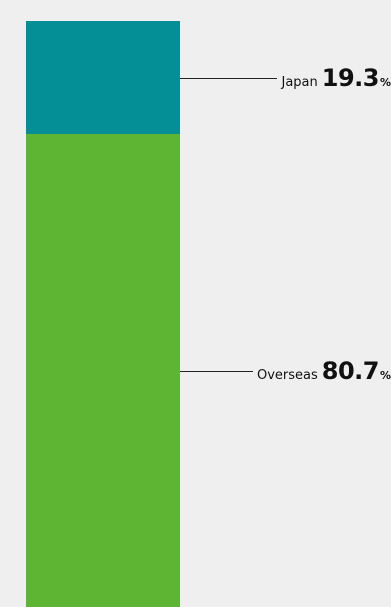 This screenshot has width=391, height=607. Describe the element at coordinates (229, 78) in the screenshot. I see `leader-line-japan` at that location.